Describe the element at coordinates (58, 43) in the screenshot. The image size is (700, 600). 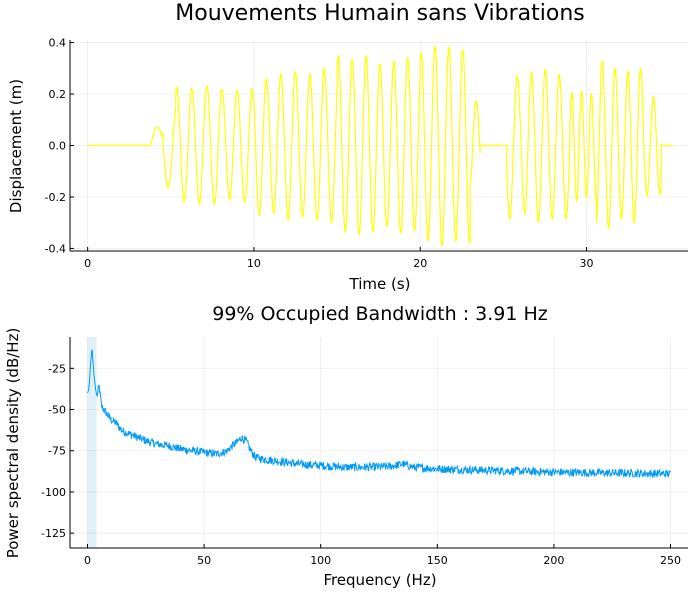
I see `y-tick-label: 0.4` at that location.